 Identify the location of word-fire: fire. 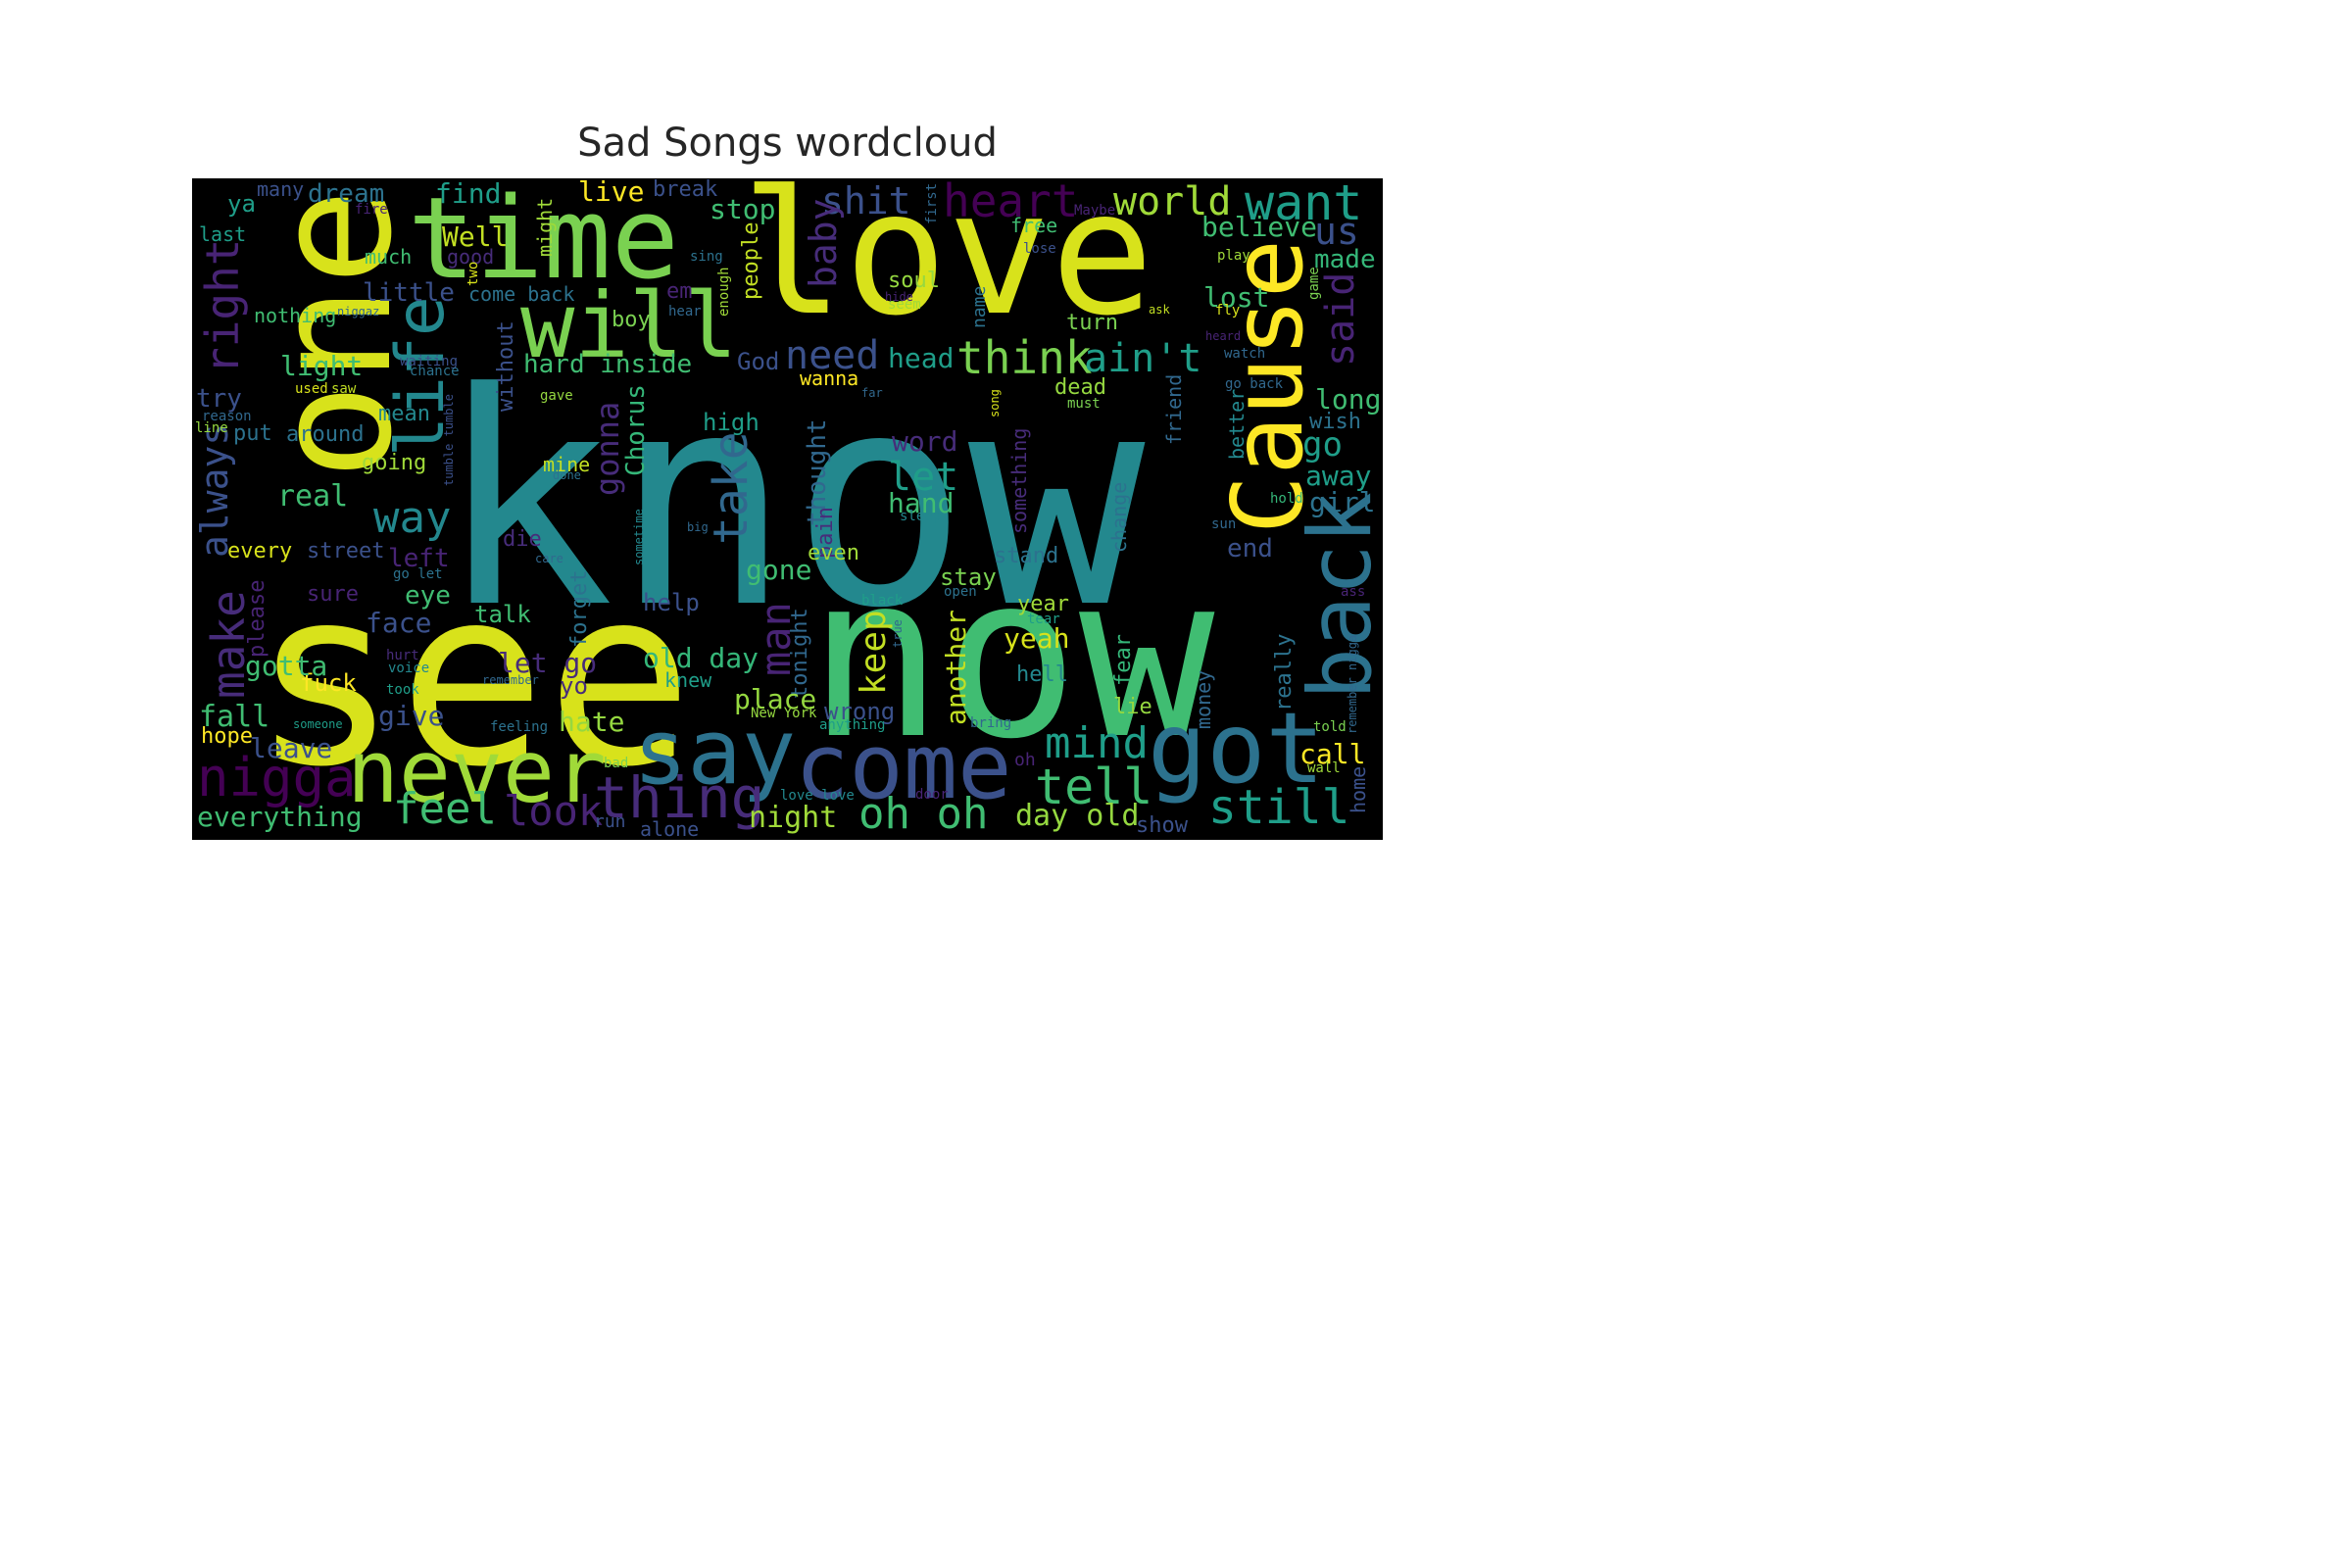
(371, 210).